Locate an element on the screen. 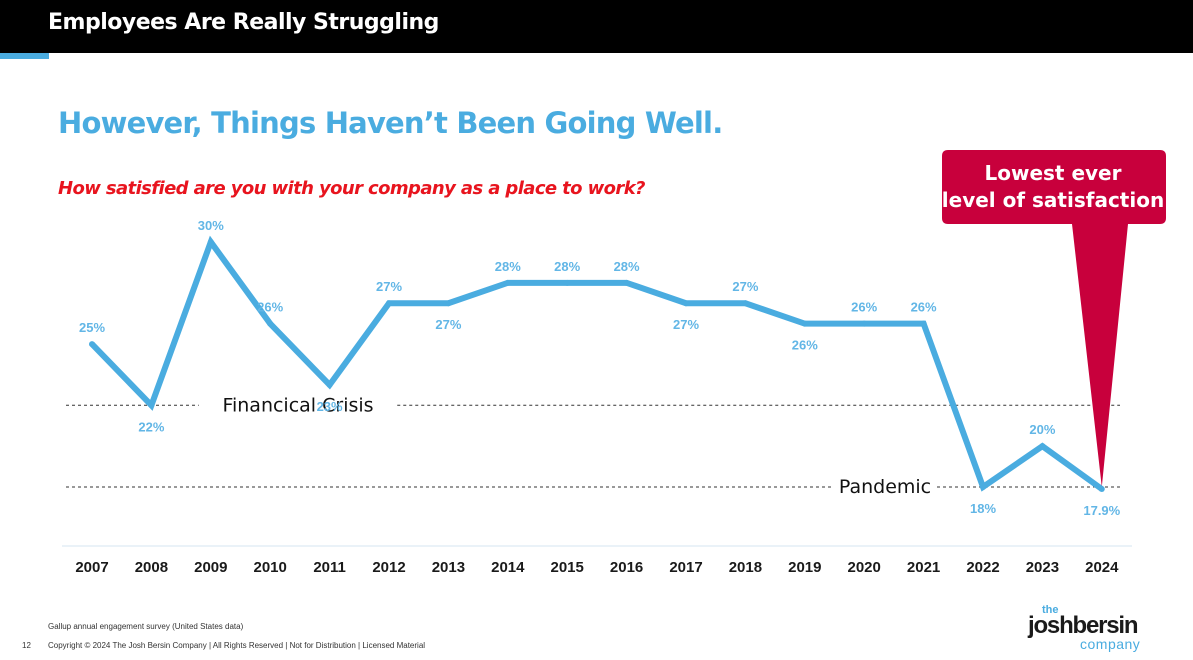  x-tick-label: 2011 is located at coordinates (329, 567).